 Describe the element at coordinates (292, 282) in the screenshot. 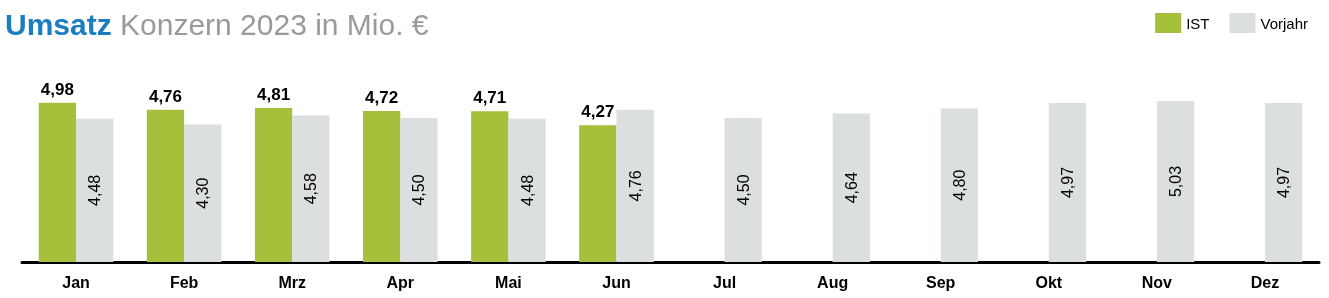

I see `x-tick-label: Mrz` at that location.